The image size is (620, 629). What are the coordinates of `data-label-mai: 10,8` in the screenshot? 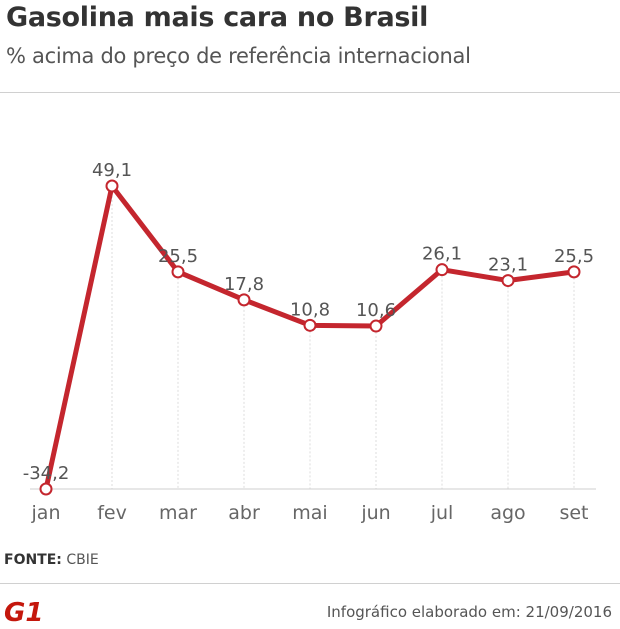 It's located at (310, 309).